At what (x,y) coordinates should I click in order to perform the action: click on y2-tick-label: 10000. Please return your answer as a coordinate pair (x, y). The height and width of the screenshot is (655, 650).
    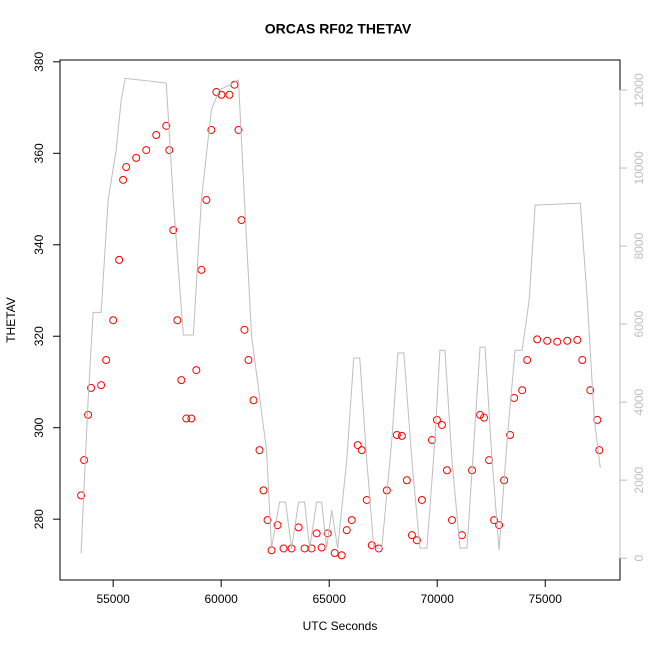
    Looking at the image, I should click on (639, 168).